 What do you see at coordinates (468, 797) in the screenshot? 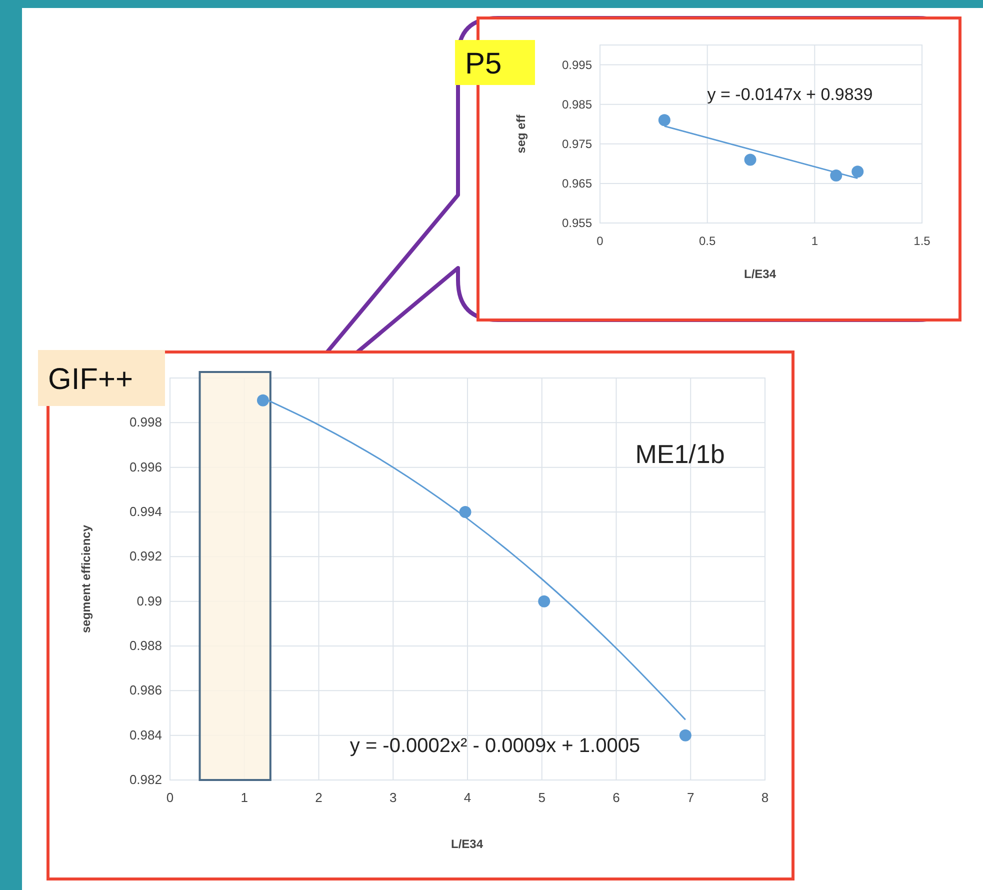
I see `x-tick-label: 4` at bounding box center [468, 797].